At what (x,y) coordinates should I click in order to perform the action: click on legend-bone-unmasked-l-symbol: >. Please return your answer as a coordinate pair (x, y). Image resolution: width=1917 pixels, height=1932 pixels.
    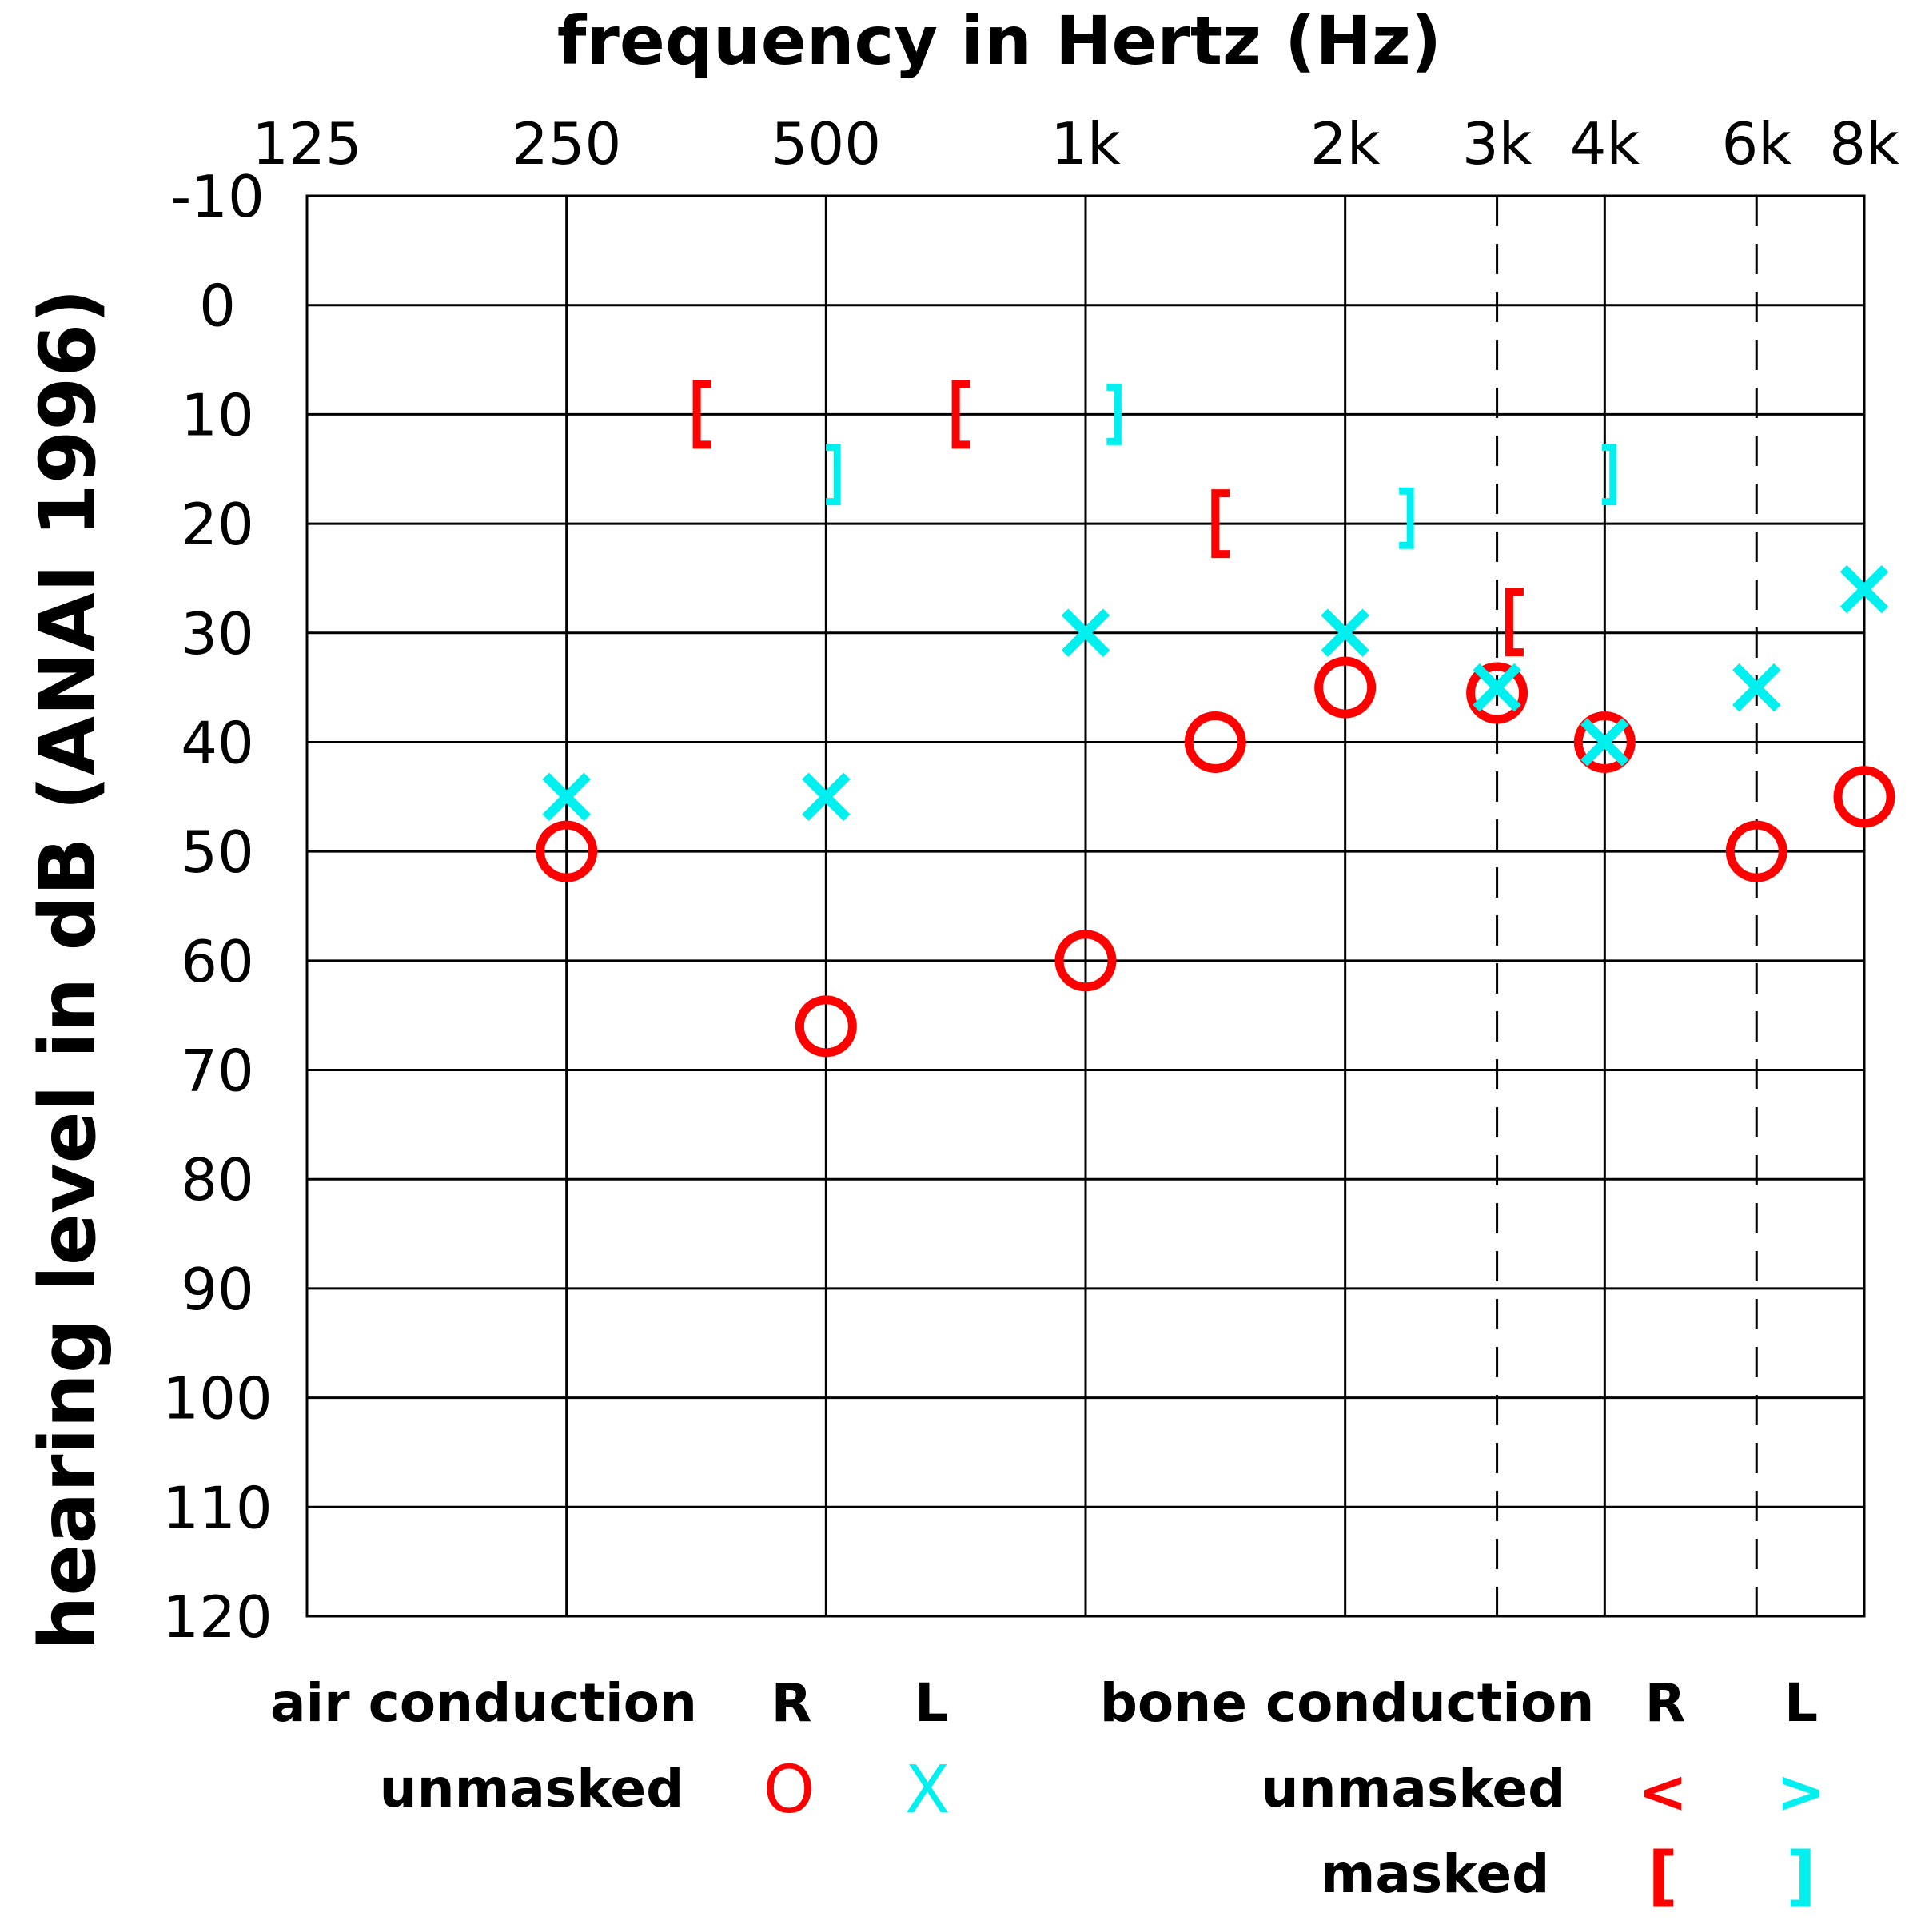
    Looking at the image, I should click on (1801, 1792).